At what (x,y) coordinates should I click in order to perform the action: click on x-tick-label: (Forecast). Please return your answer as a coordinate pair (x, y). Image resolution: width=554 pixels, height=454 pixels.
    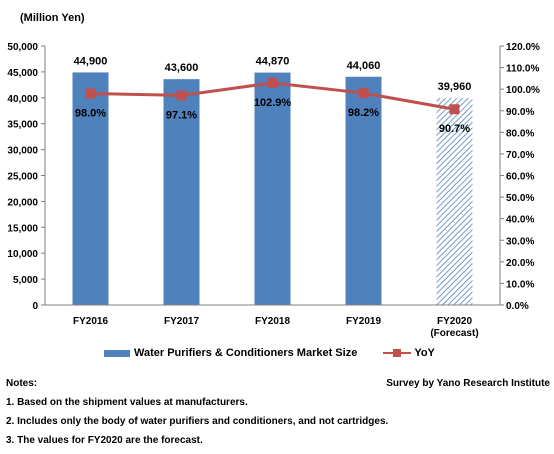
    Looking at the image, I should click on (454, 333).